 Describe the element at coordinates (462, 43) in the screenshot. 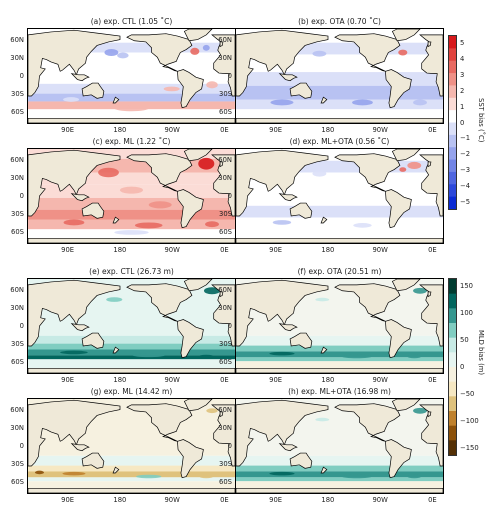

I see `sst-colorbar-tick: 5` at that location.